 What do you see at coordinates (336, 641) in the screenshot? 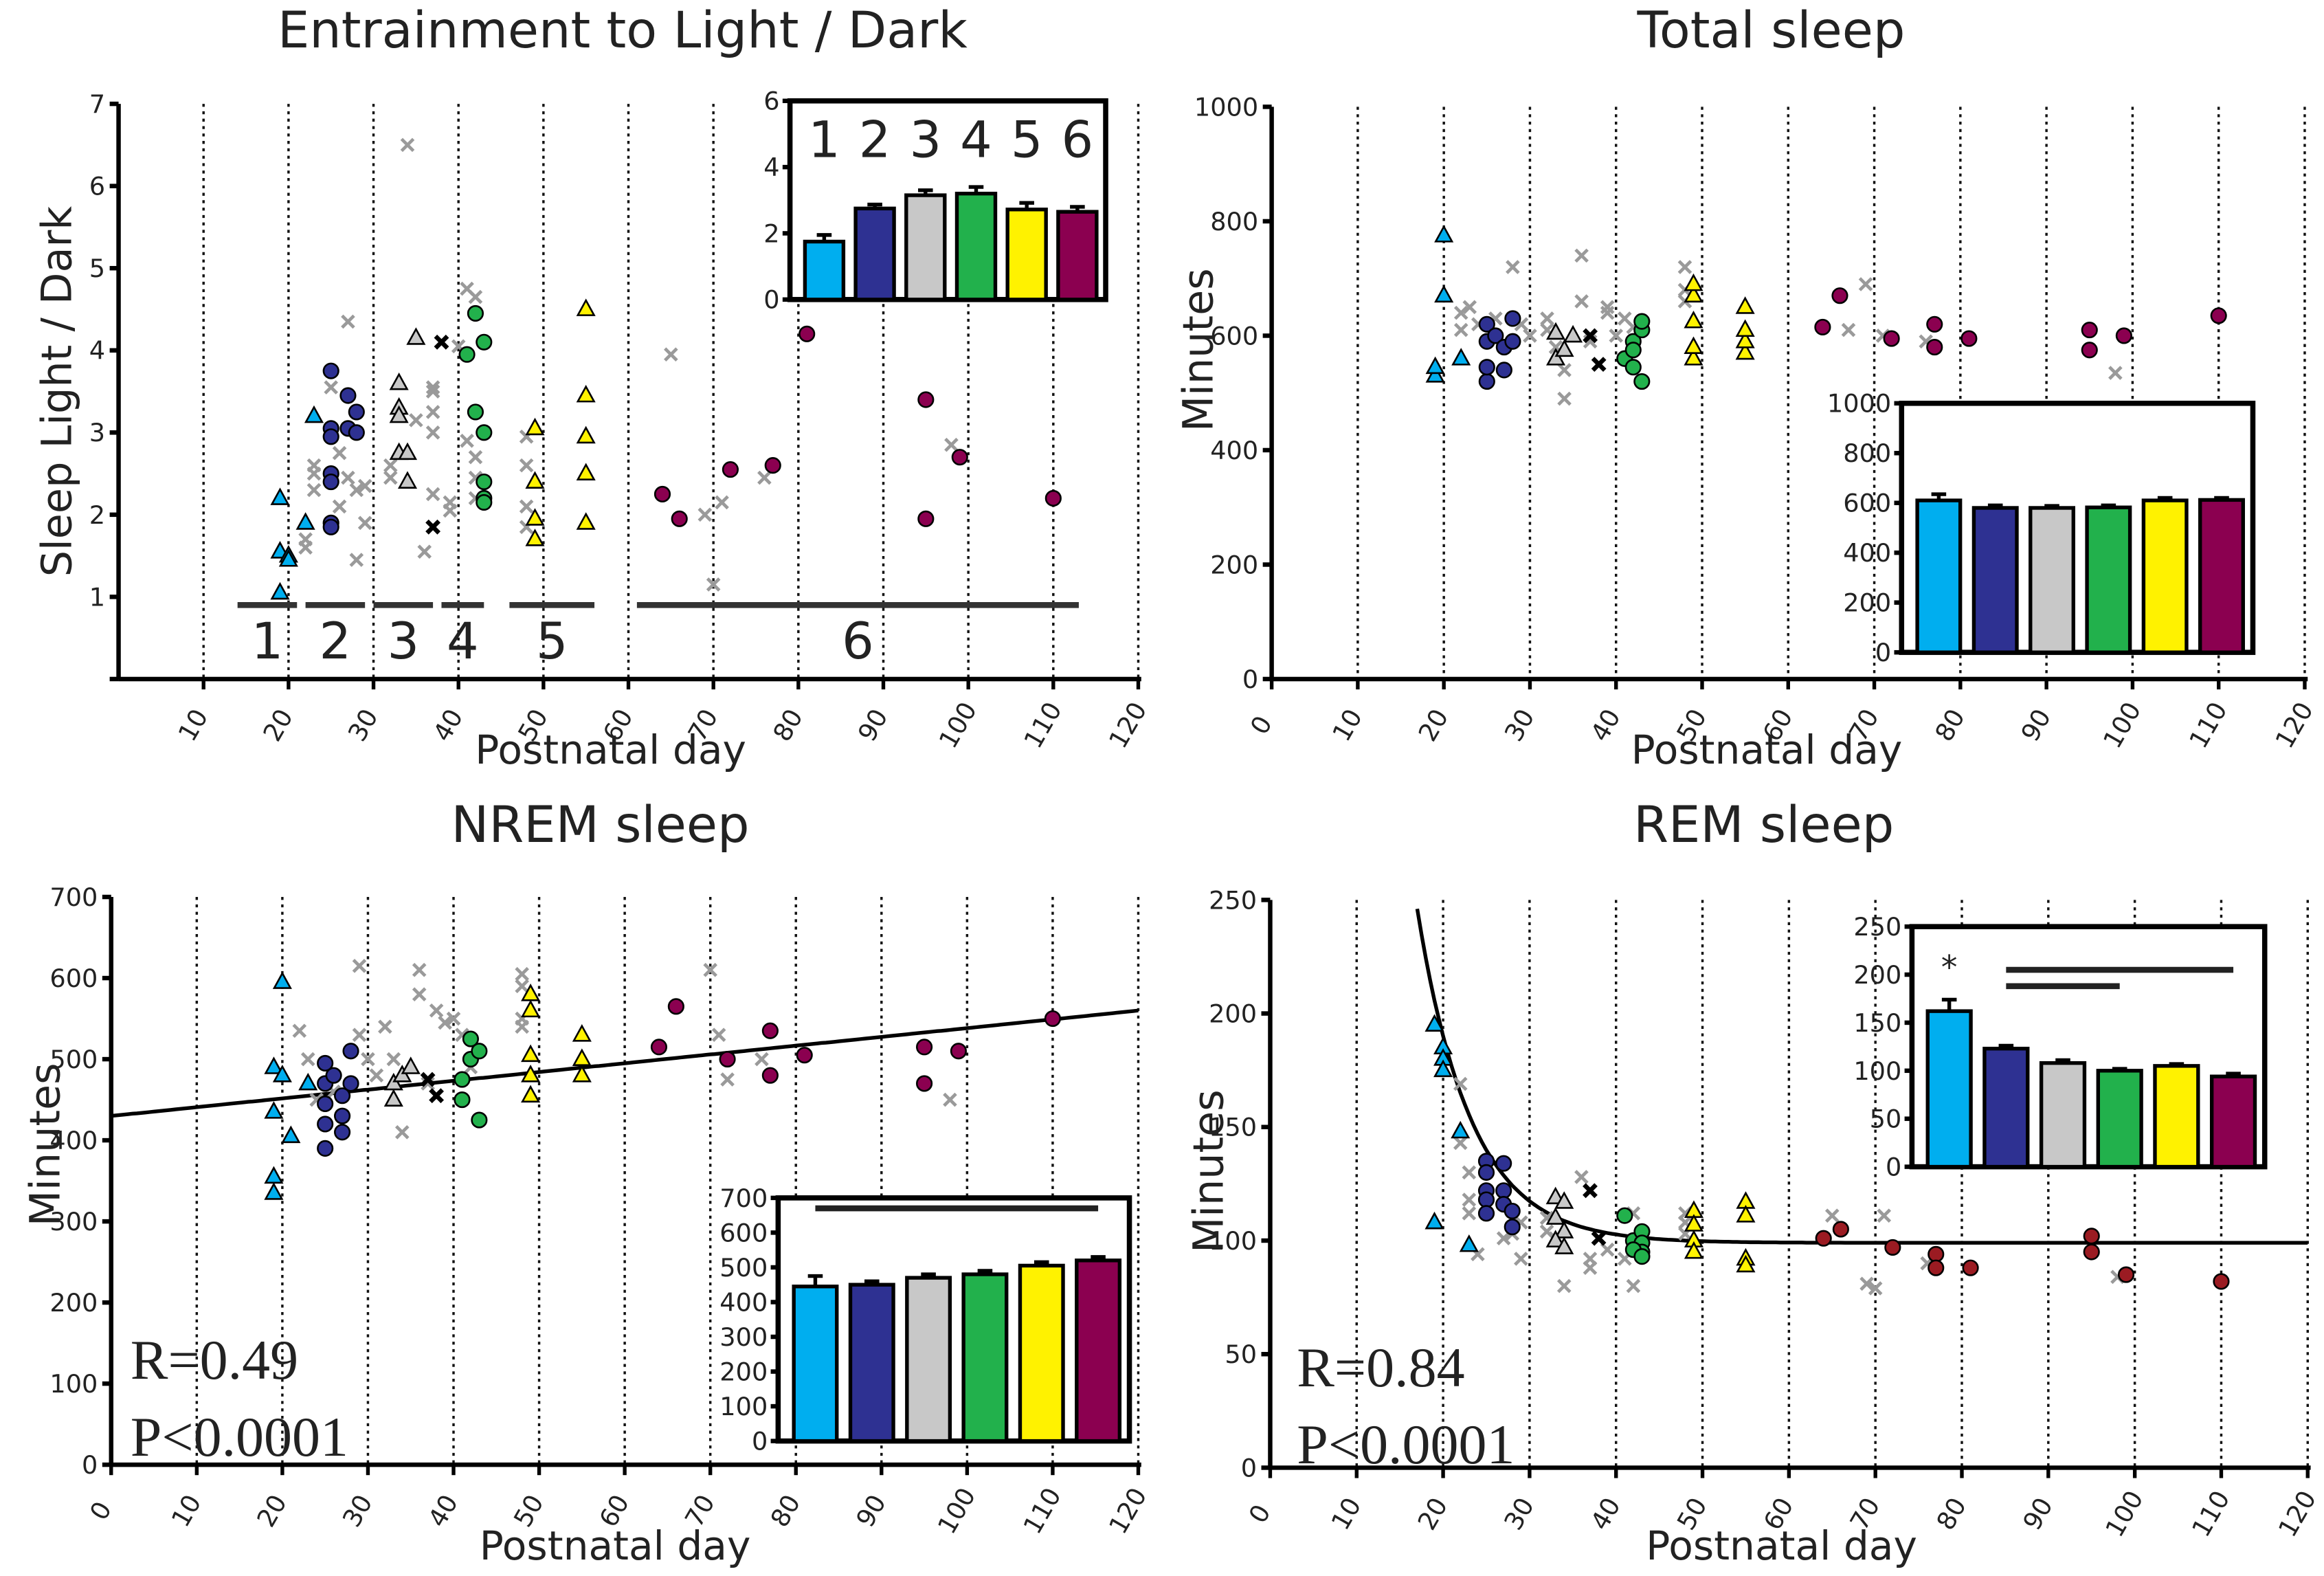
I see `group-label: 2` at bounding box center [336, 641].